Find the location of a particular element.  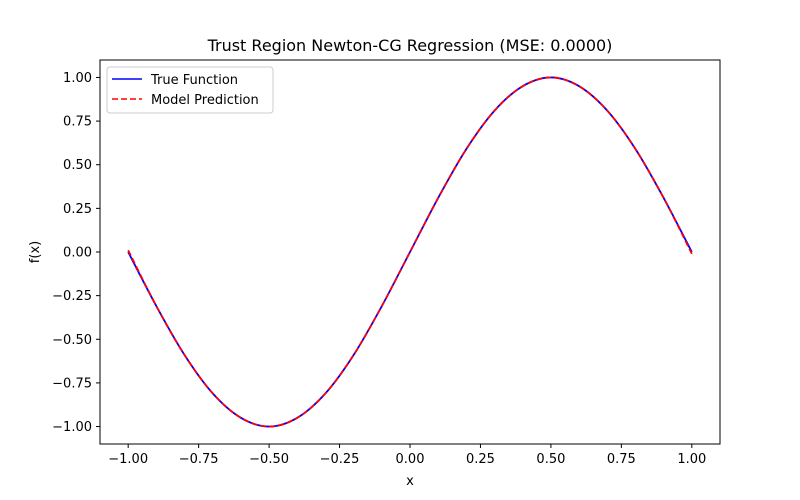

x-tick-label: −1.00 is located at coordinates (128, 459).